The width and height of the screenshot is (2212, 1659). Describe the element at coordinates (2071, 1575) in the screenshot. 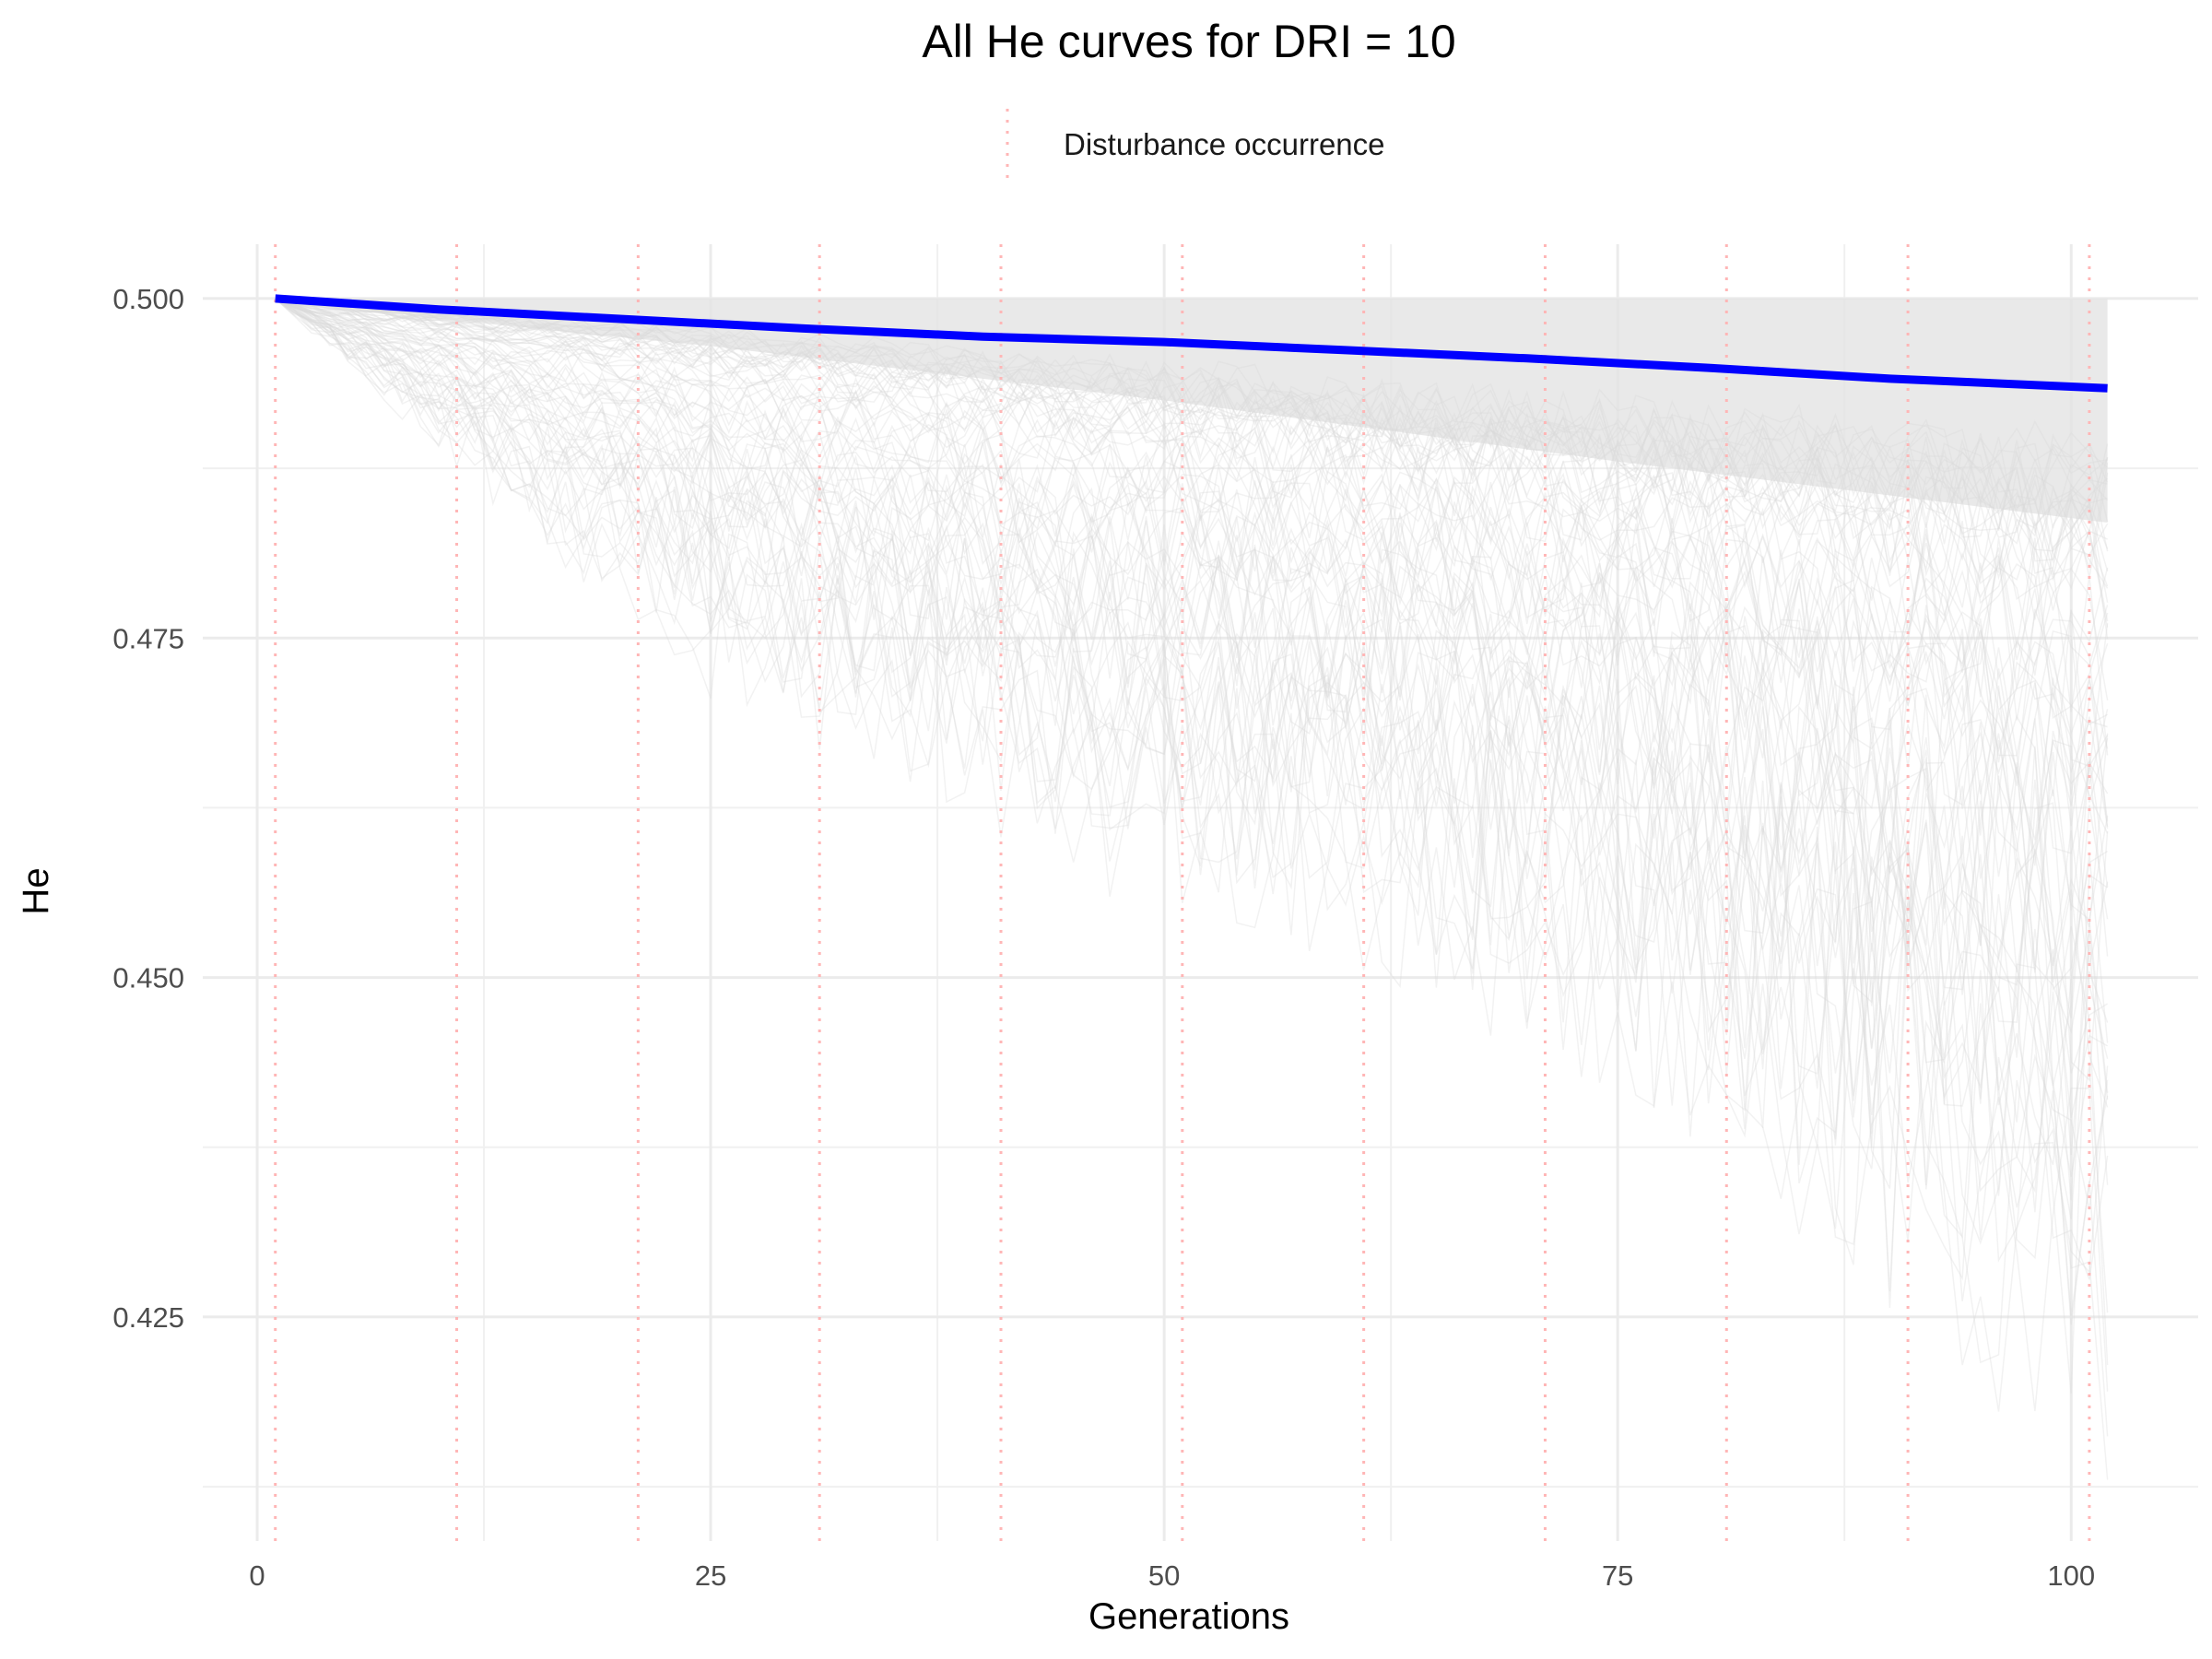

I see `x-tick-label: 100` at that location.